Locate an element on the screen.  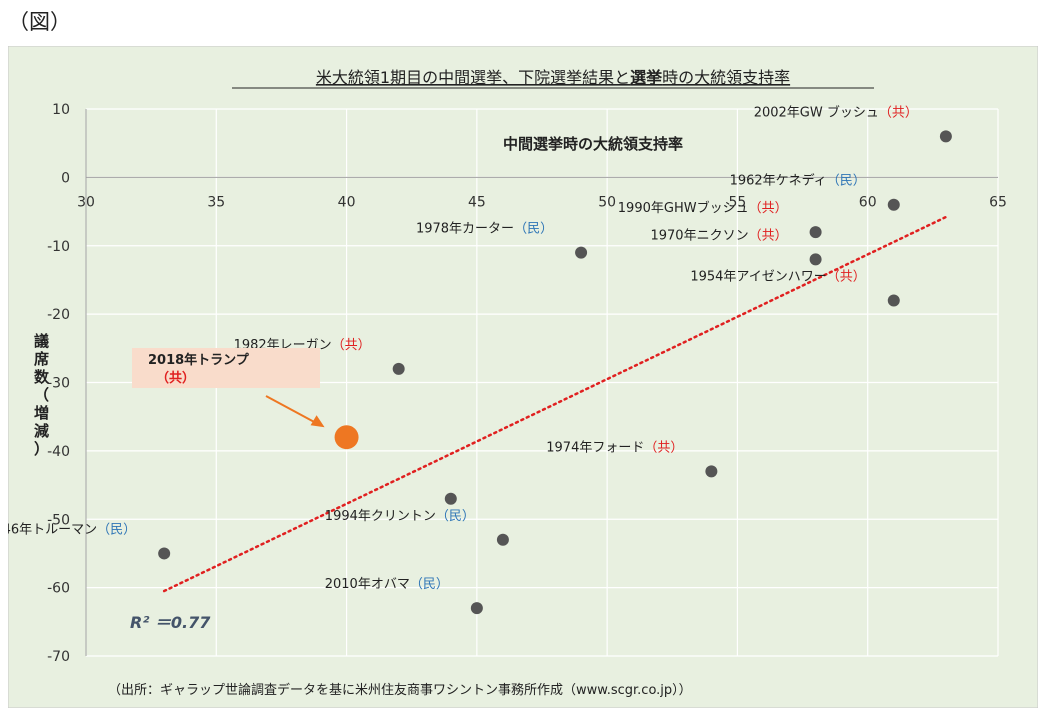
callout-party: （共） is located at coordinates (175, 378).